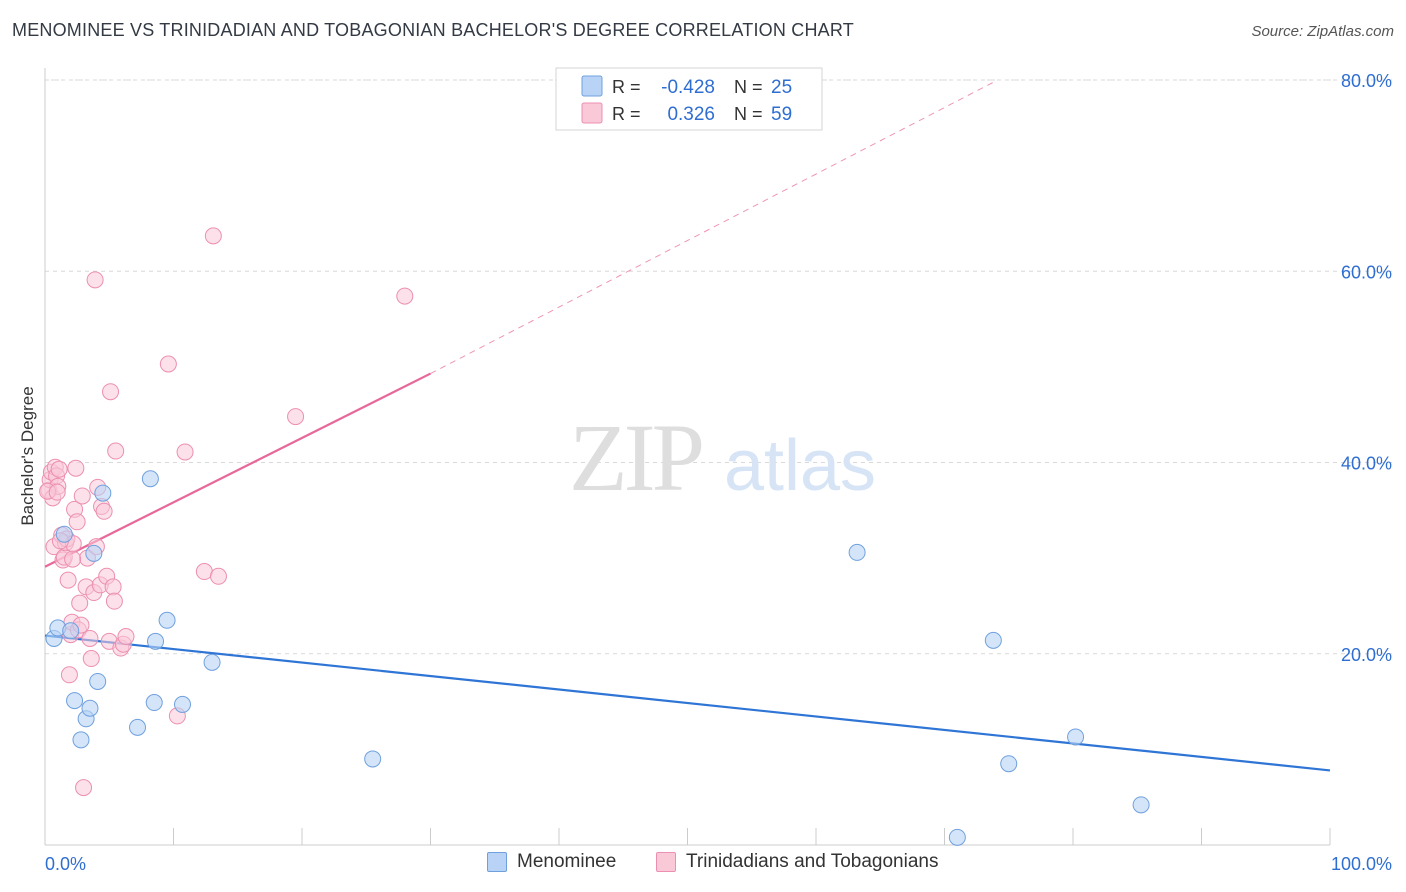 This screenshot has width=1406, height=892. I want to click on legend-label-trinidadian: Trinidadians and Tobagonians, so click(812, 861).